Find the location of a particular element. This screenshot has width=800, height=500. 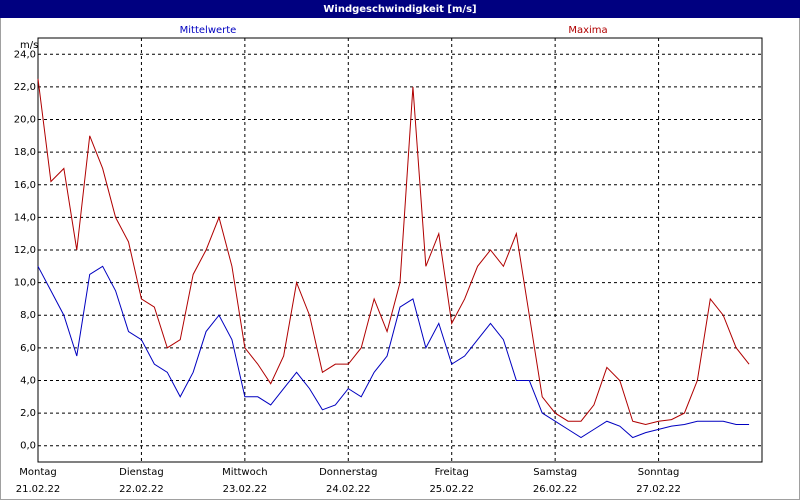

x-tick-date: 26.02.22 is located at coordinates (555, 489).